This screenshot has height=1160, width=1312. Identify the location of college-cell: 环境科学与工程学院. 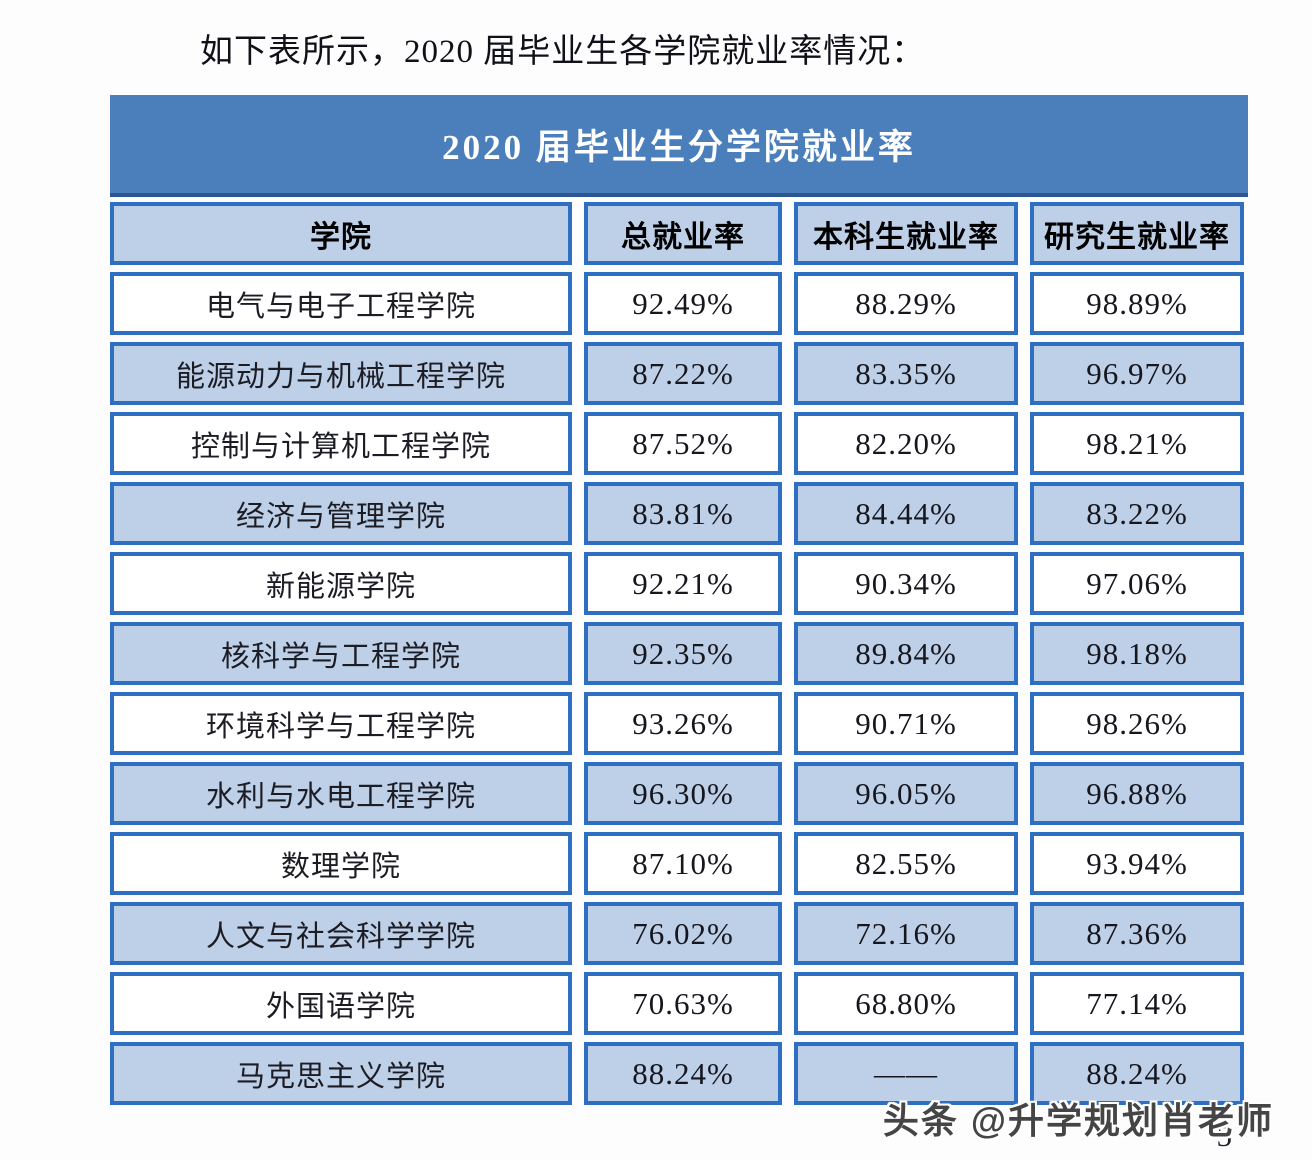
(341, 723).